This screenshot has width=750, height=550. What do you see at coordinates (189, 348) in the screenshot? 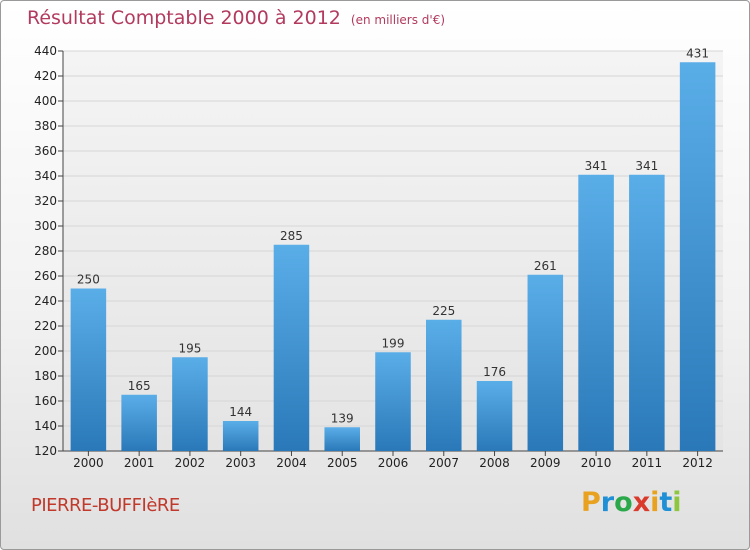
I see `data-label: 195` at bounding box center [189, 348].